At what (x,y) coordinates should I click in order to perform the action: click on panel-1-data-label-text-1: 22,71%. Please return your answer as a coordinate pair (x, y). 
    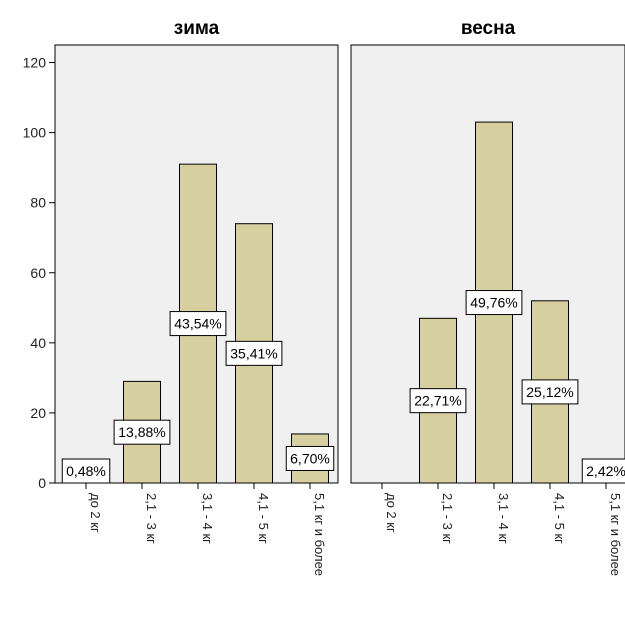
    Looking at the image, I should click on (437, 401).